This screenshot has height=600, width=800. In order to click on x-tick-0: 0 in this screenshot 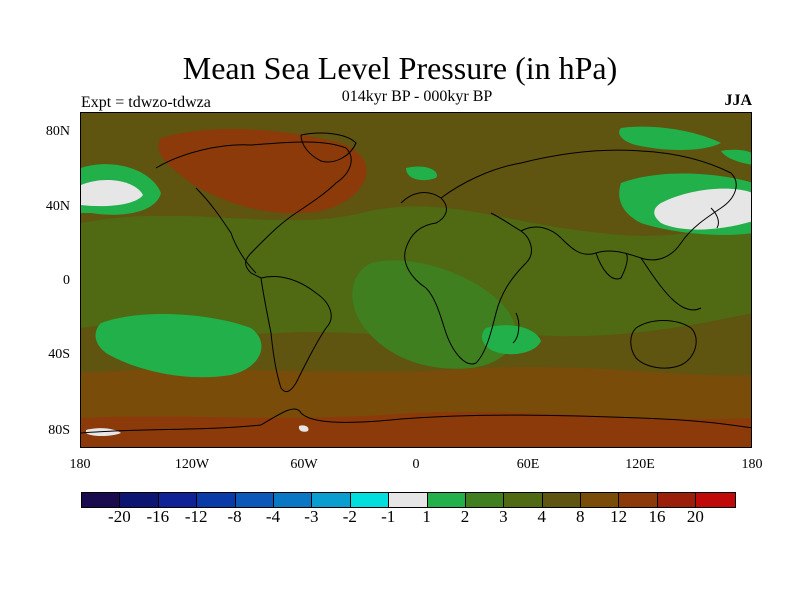, I will do `click(416, 464)`.